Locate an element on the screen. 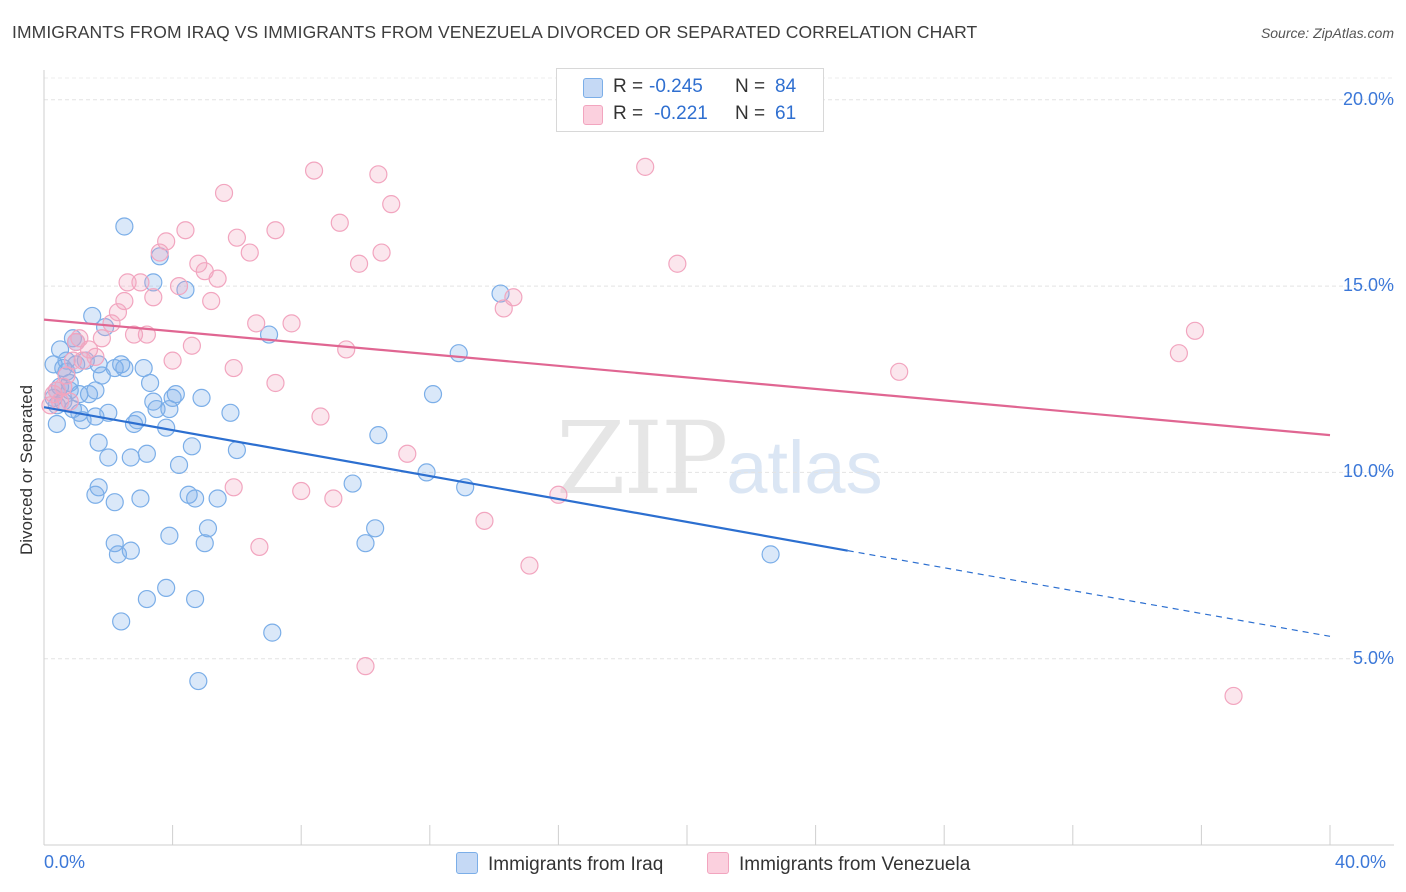  legend-label-iraq: Immigrants from Iraq is located at coordinates (576, 864).